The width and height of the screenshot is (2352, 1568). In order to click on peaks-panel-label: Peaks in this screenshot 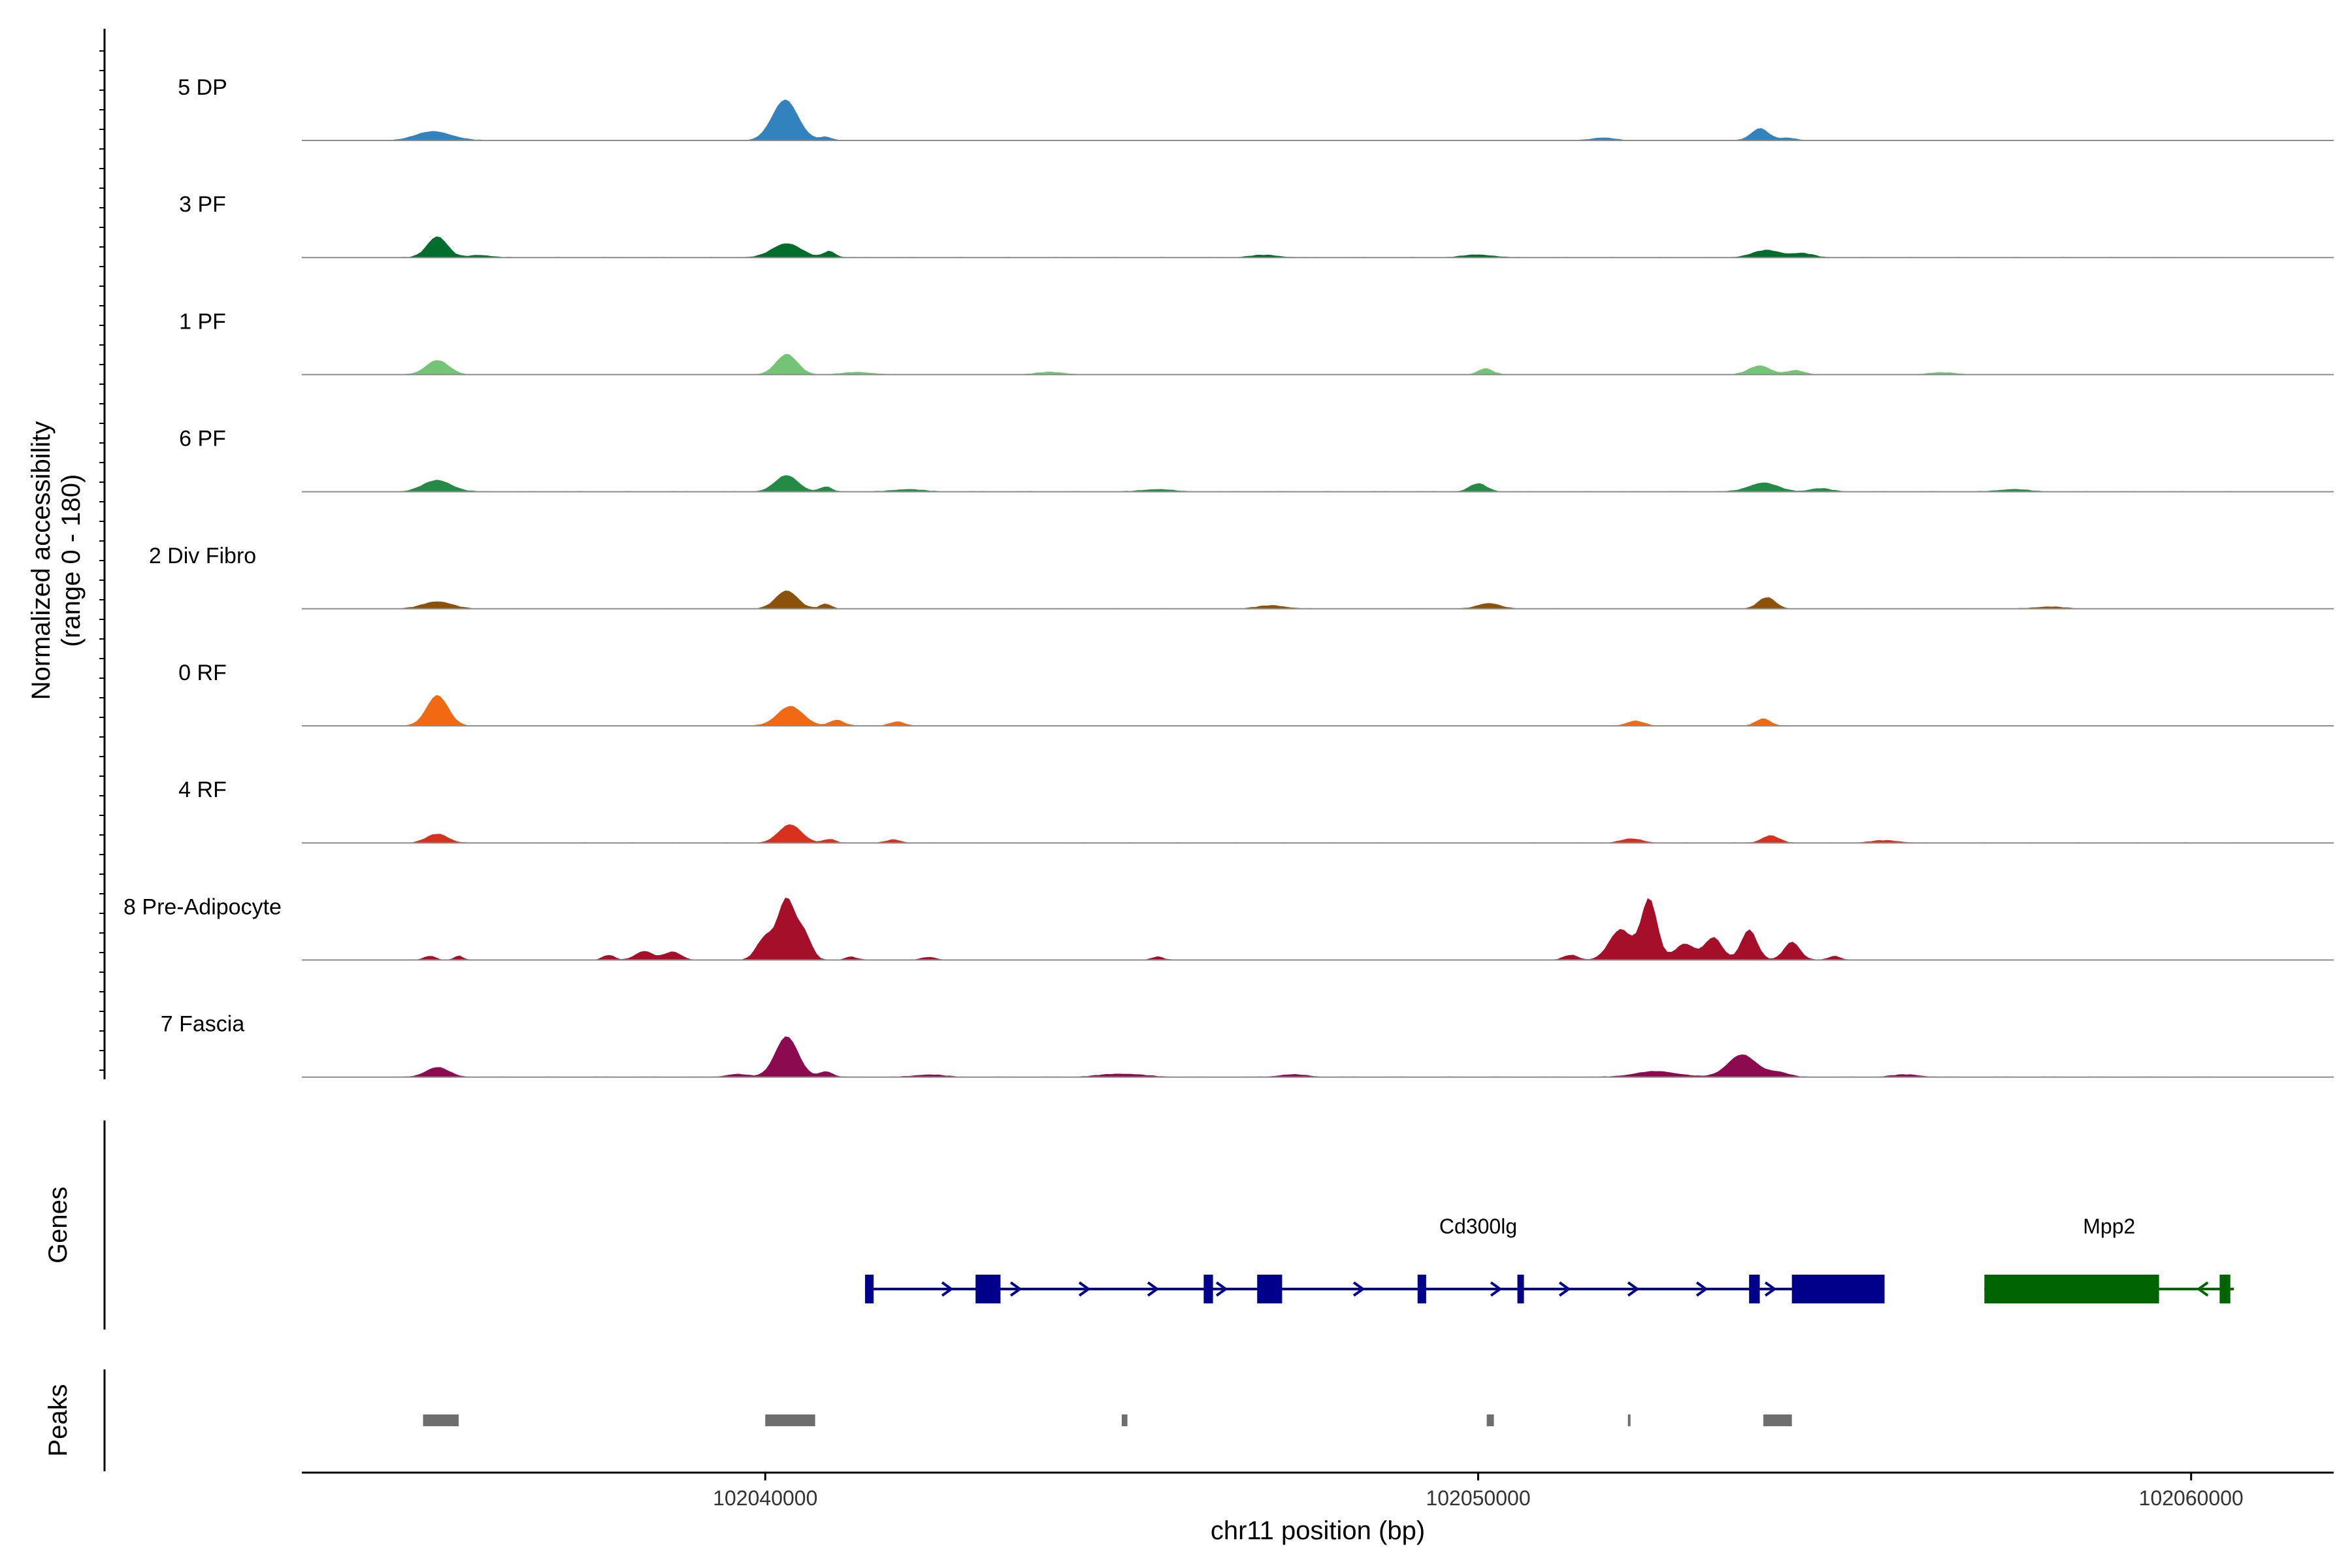, I will do `click(58, 1420)`.